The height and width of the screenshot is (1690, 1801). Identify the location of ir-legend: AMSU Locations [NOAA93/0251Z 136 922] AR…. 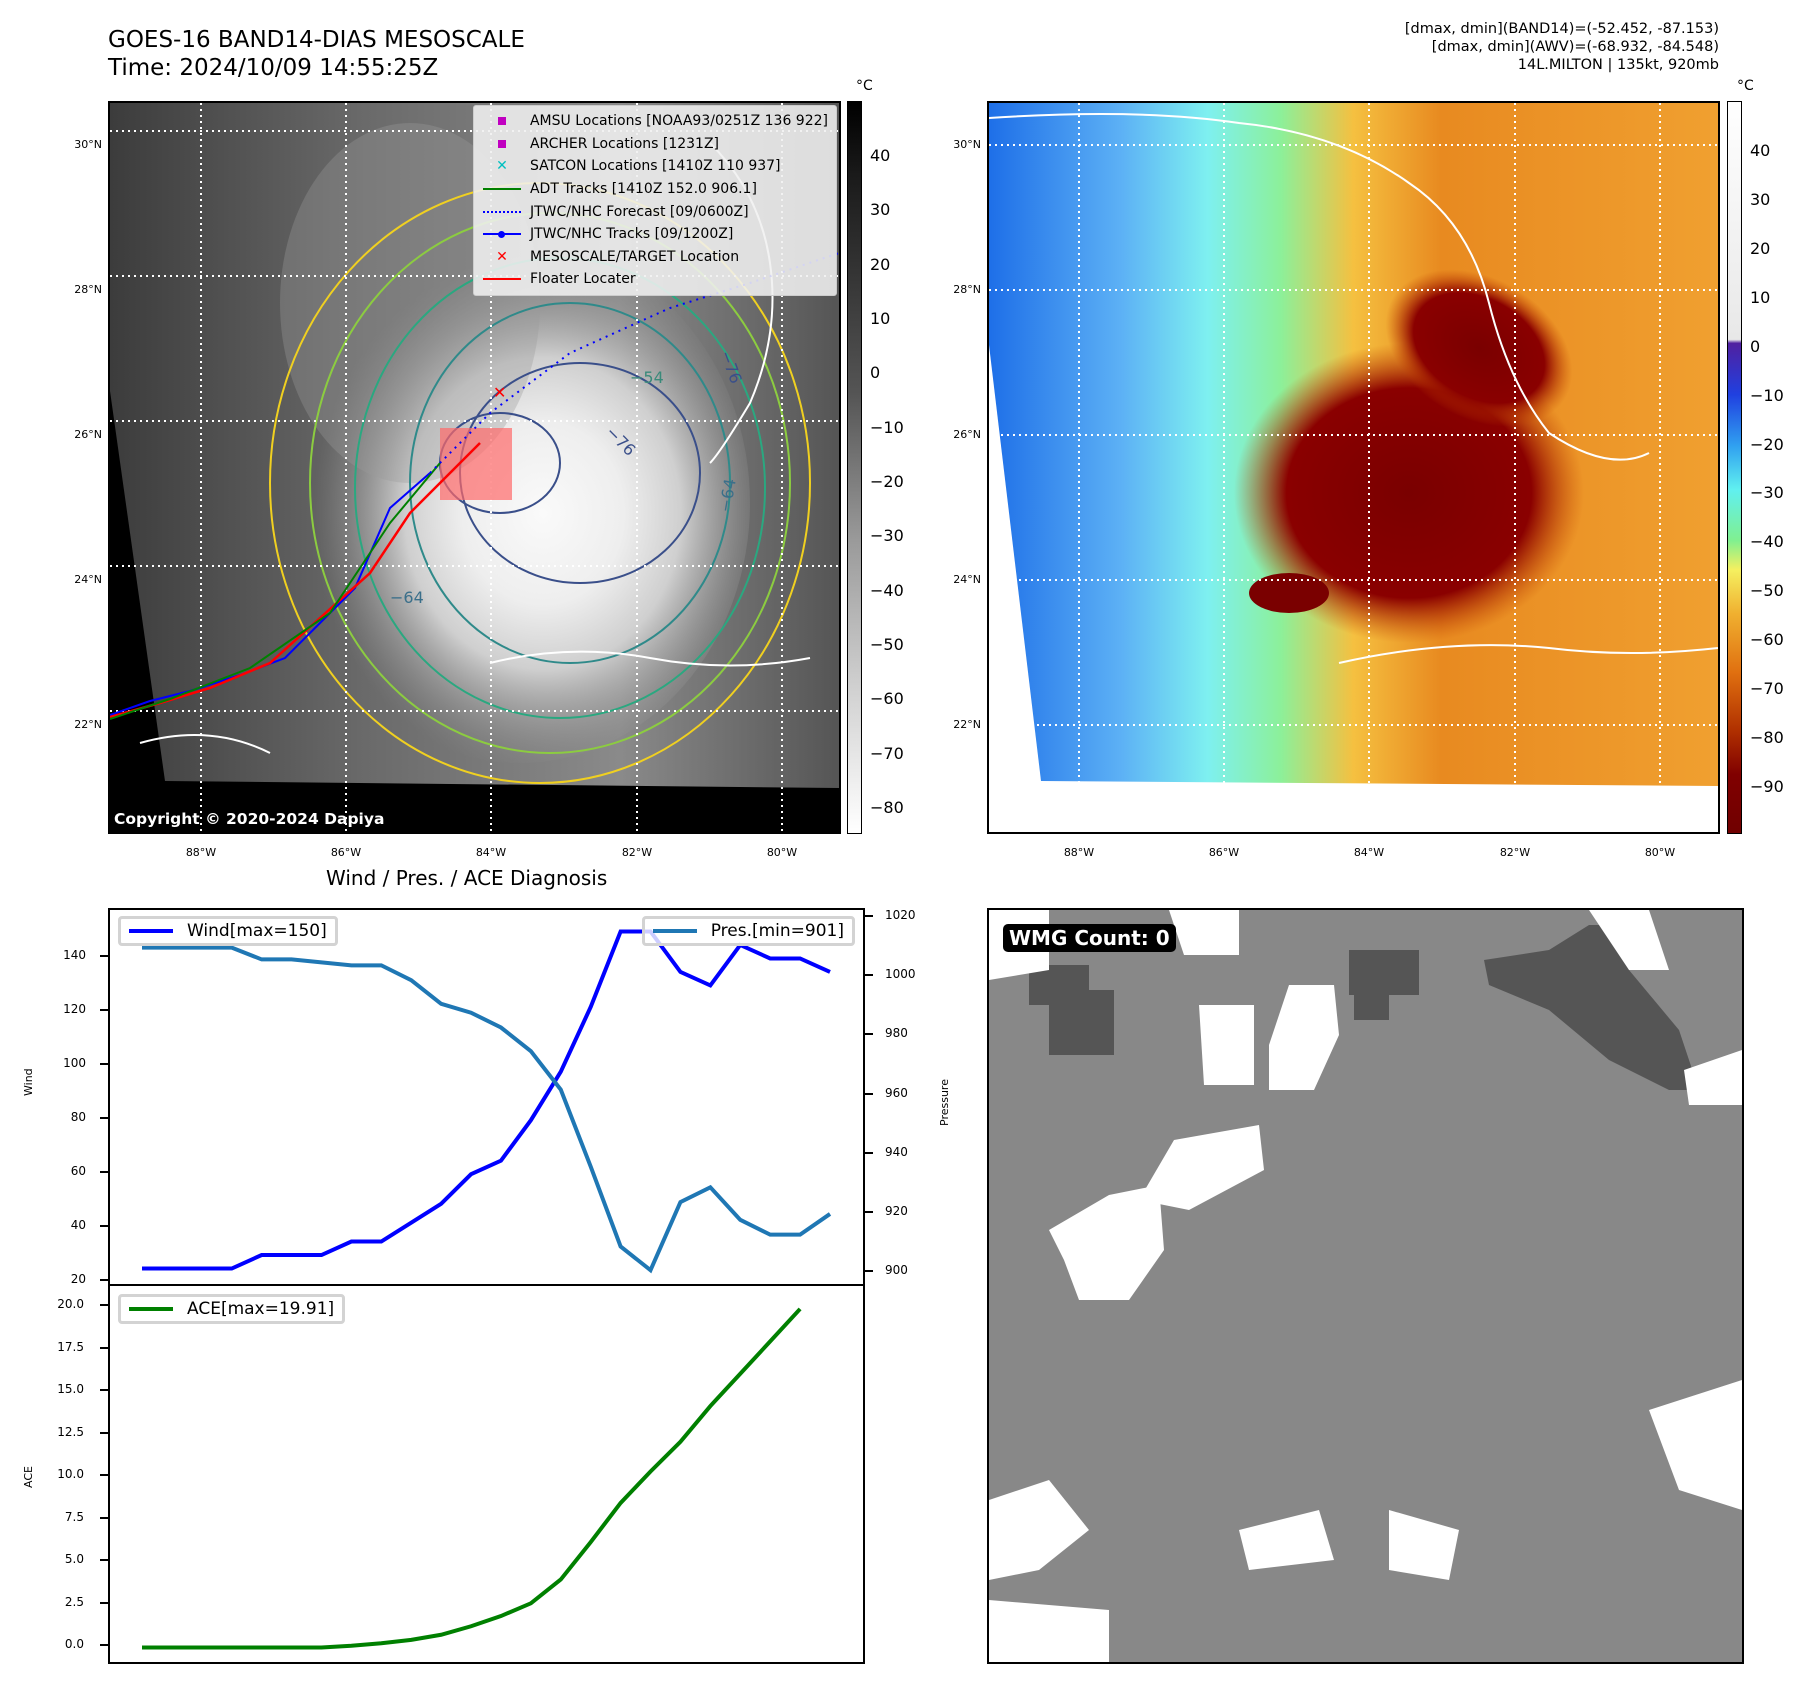
(654, 200).